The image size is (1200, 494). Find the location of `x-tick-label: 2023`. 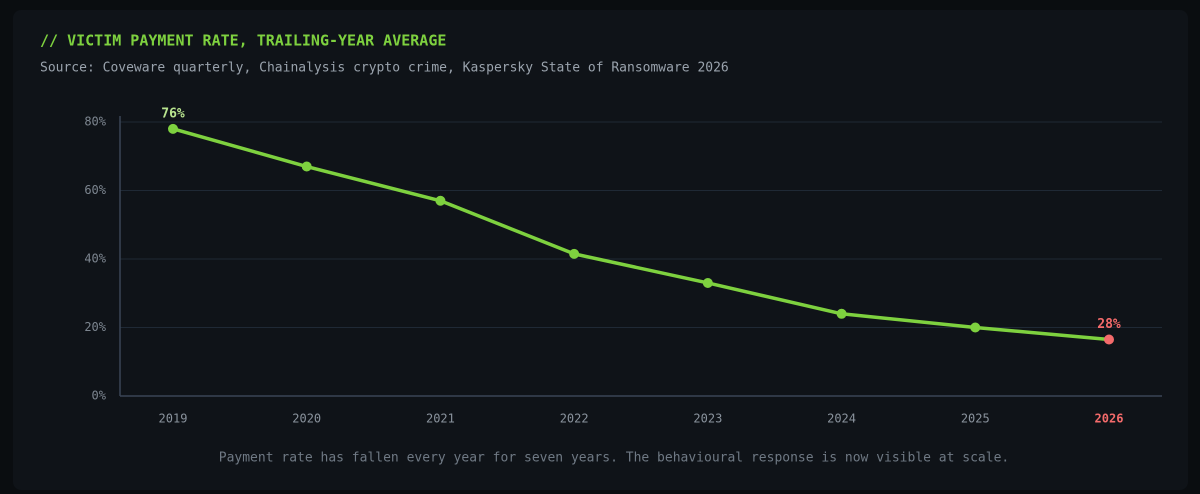

x-tick-label: 2023 is located at coordinates (707, 419).